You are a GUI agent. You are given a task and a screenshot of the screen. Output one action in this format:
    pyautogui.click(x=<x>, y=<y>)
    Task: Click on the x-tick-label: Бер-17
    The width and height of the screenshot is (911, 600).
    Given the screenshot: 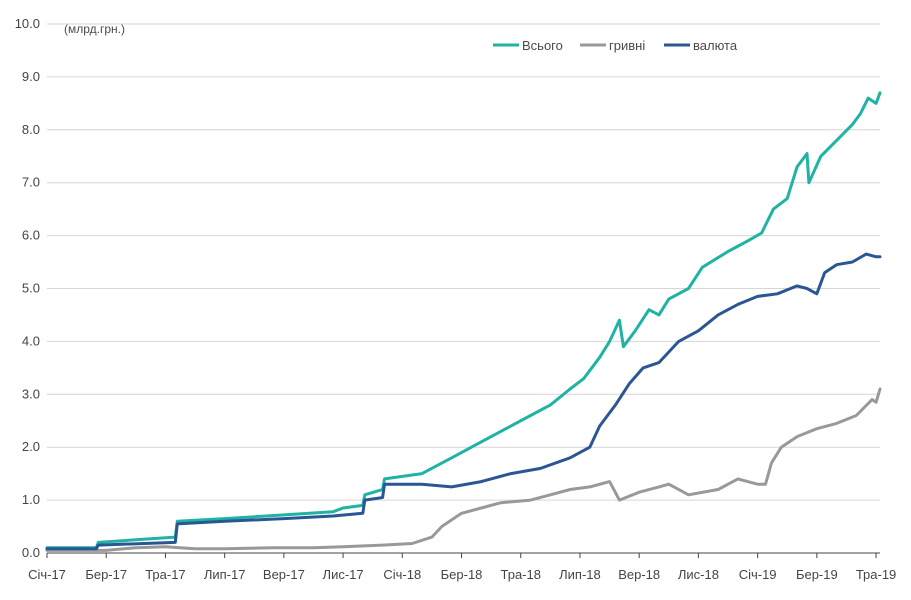 What is the action you would take?
    pyautogui.click(x=106, y=574)
    